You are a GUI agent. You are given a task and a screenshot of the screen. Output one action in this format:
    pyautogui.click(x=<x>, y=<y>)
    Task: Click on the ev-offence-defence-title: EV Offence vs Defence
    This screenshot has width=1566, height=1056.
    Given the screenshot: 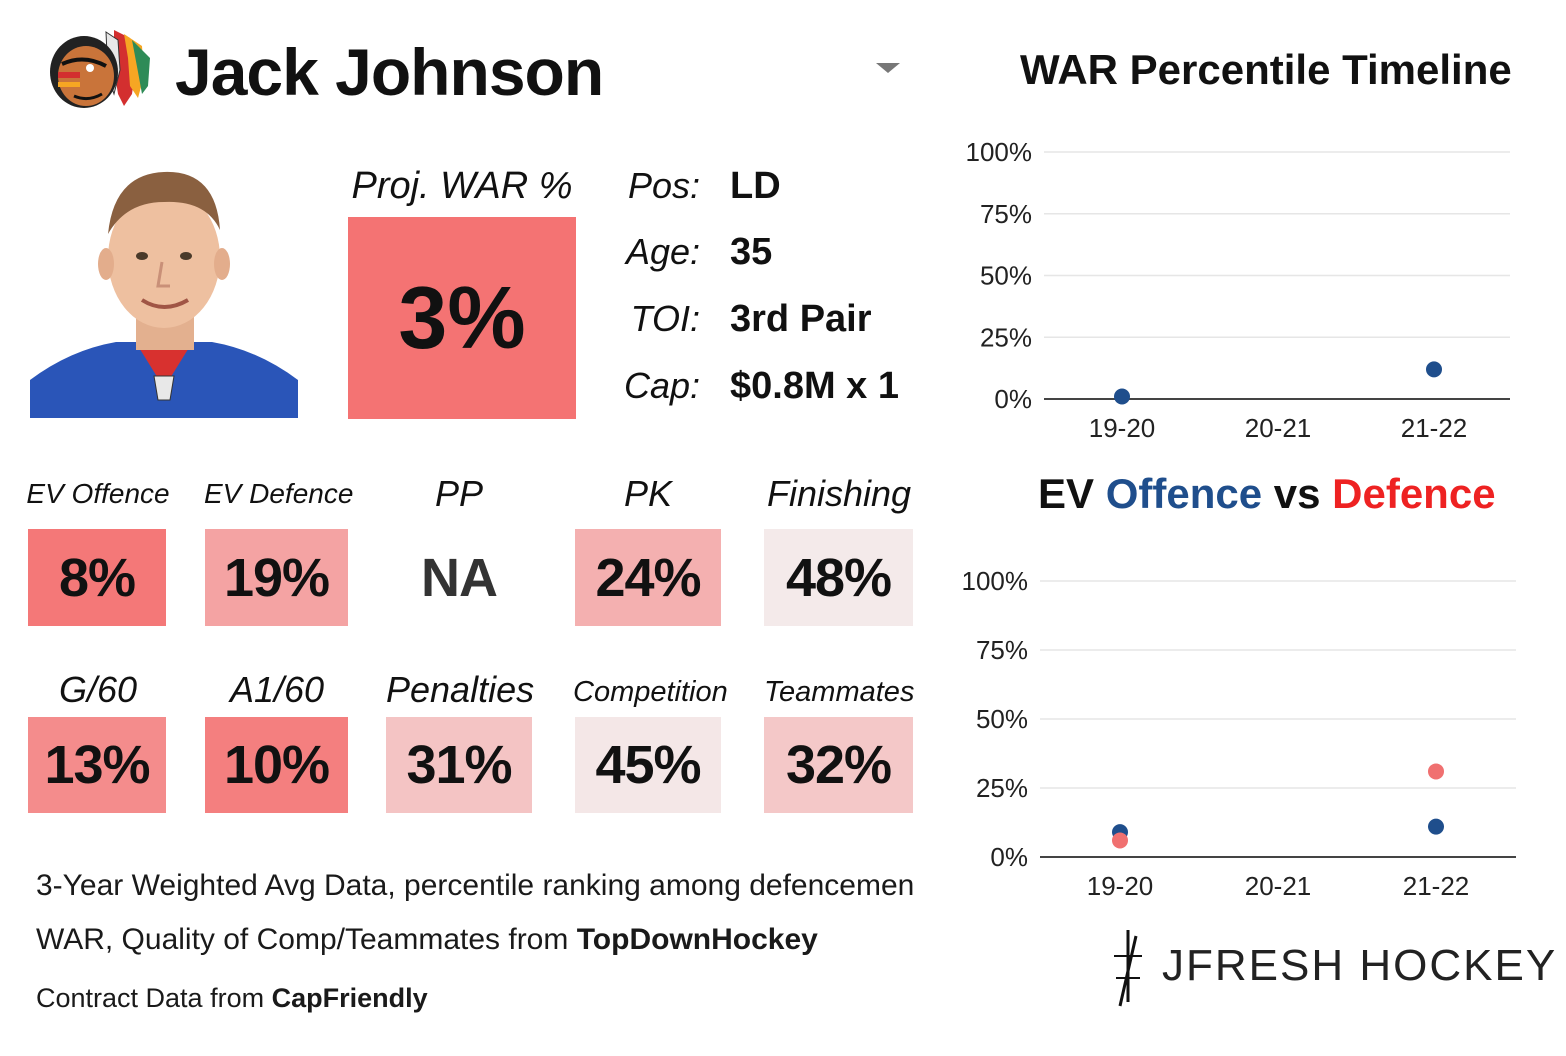 What is the action you would take?
    pyautogui.click(x=1267, y=494)
    